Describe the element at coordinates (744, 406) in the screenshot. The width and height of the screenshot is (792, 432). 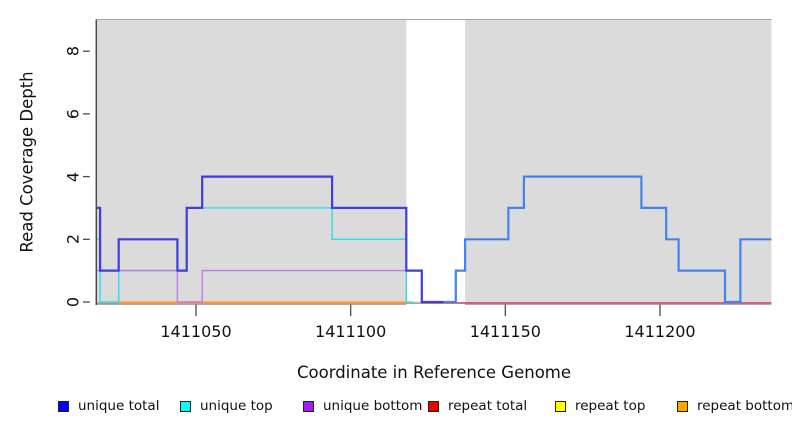
I see `legend-label: repeat bottom` at that location.